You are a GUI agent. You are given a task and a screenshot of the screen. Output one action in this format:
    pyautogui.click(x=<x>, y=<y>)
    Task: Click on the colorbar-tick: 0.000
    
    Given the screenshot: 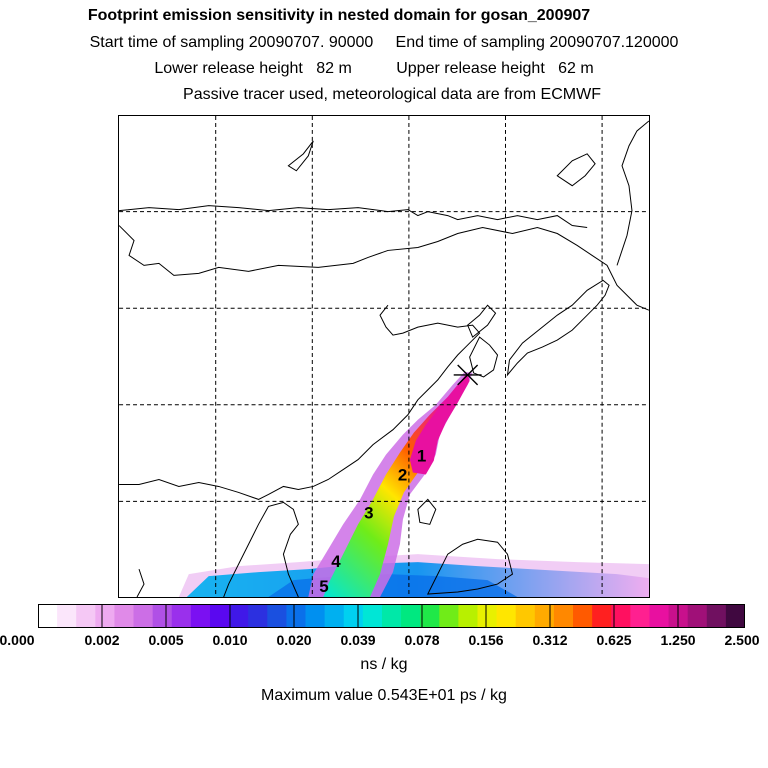 What is the action you would take?
    pyautogui.click(x=17, y=640)
    